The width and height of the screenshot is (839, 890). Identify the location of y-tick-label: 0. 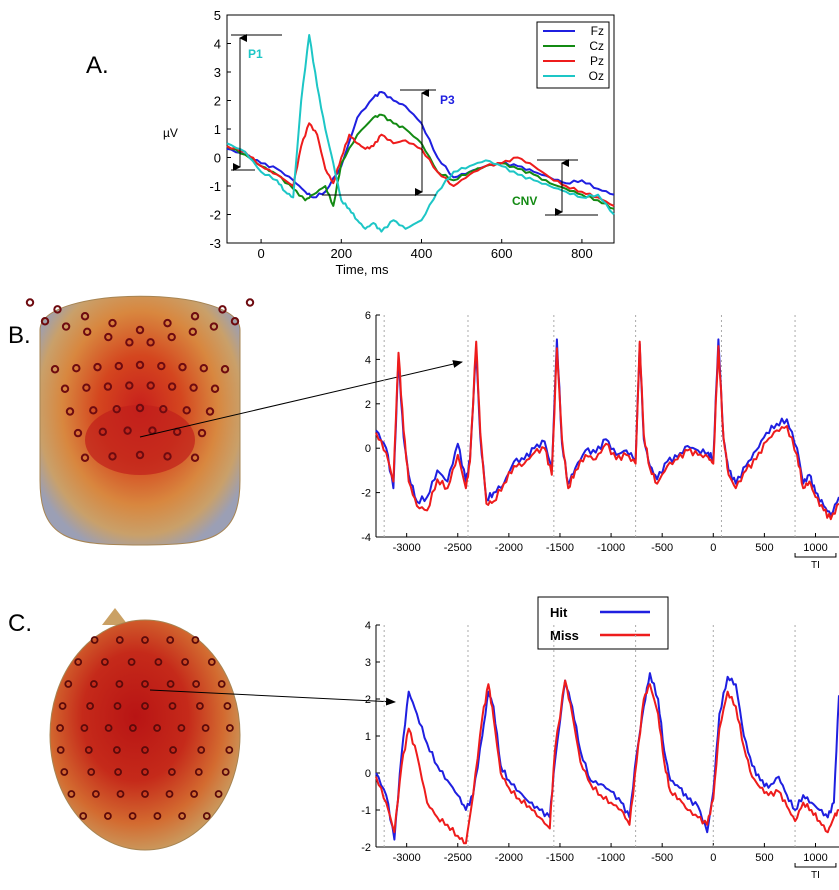
(368, 449).